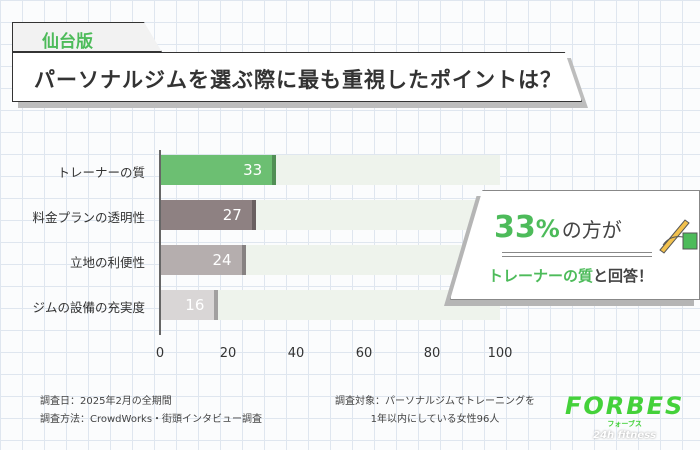 This screenshot has height=450, width=700. I want to click on x-tick-label: 0, so click(160, 353).